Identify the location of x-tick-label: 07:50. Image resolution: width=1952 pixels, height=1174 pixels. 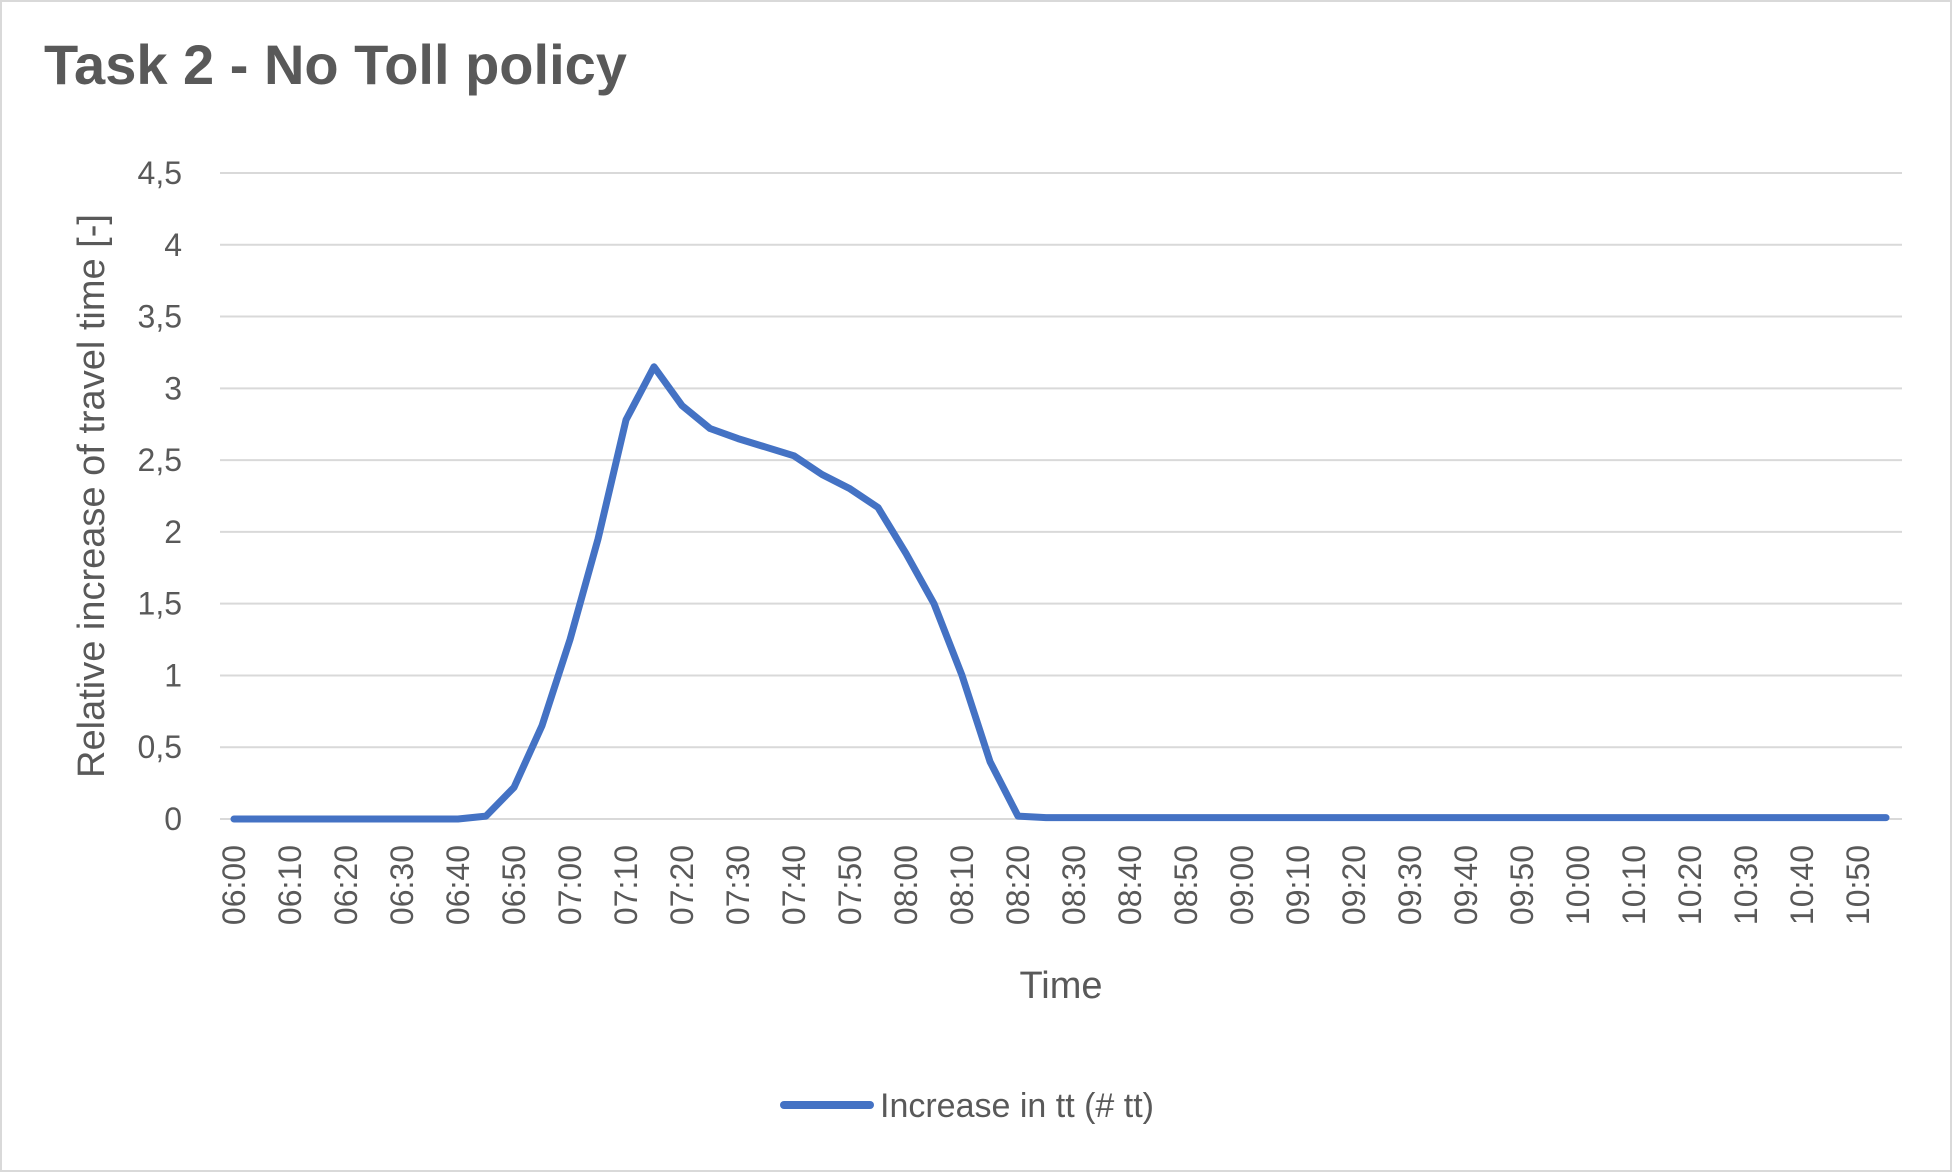
(850, 885).